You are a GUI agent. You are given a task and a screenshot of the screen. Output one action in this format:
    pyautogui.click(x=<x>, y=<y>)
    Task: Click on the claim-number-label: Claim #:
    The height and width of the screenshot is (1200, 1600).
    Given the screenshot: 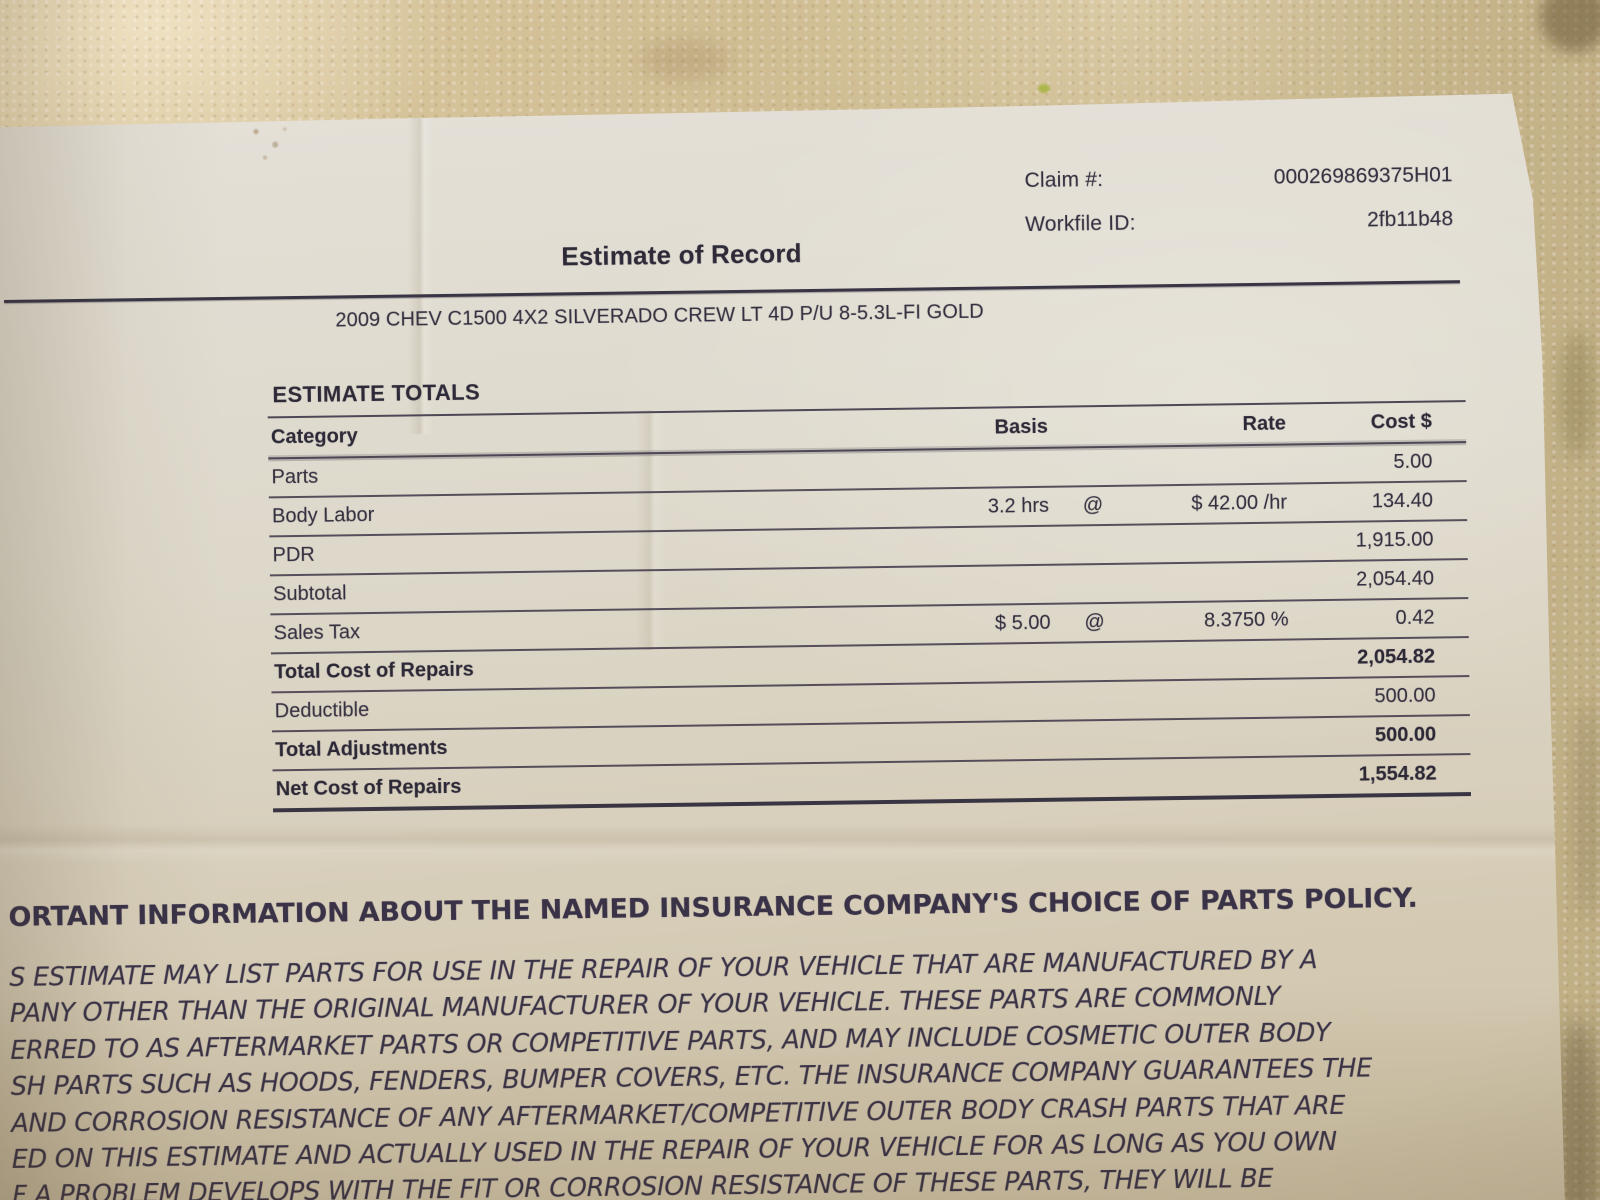 What is the action you would take?
    pyautogui.click(x=1064, y=180)
    